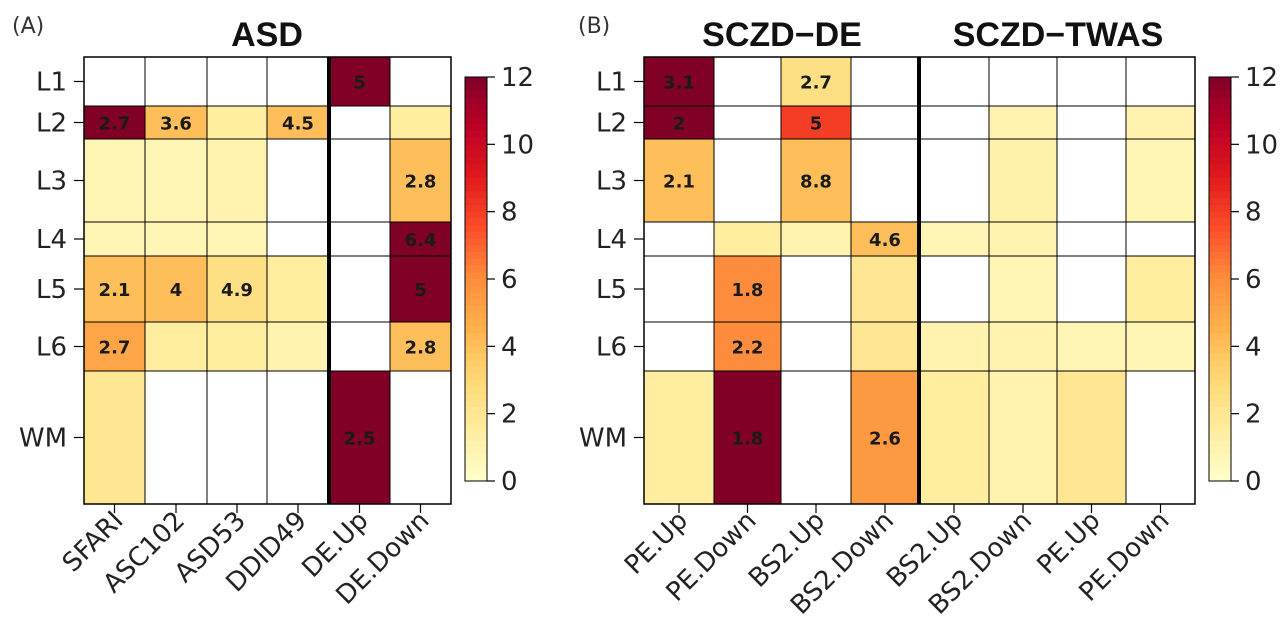  What do you see at coordinates (679, 182) in the screenshot?
I see `sczd-cell-value: 2.1` at bounding box center [679, 182].